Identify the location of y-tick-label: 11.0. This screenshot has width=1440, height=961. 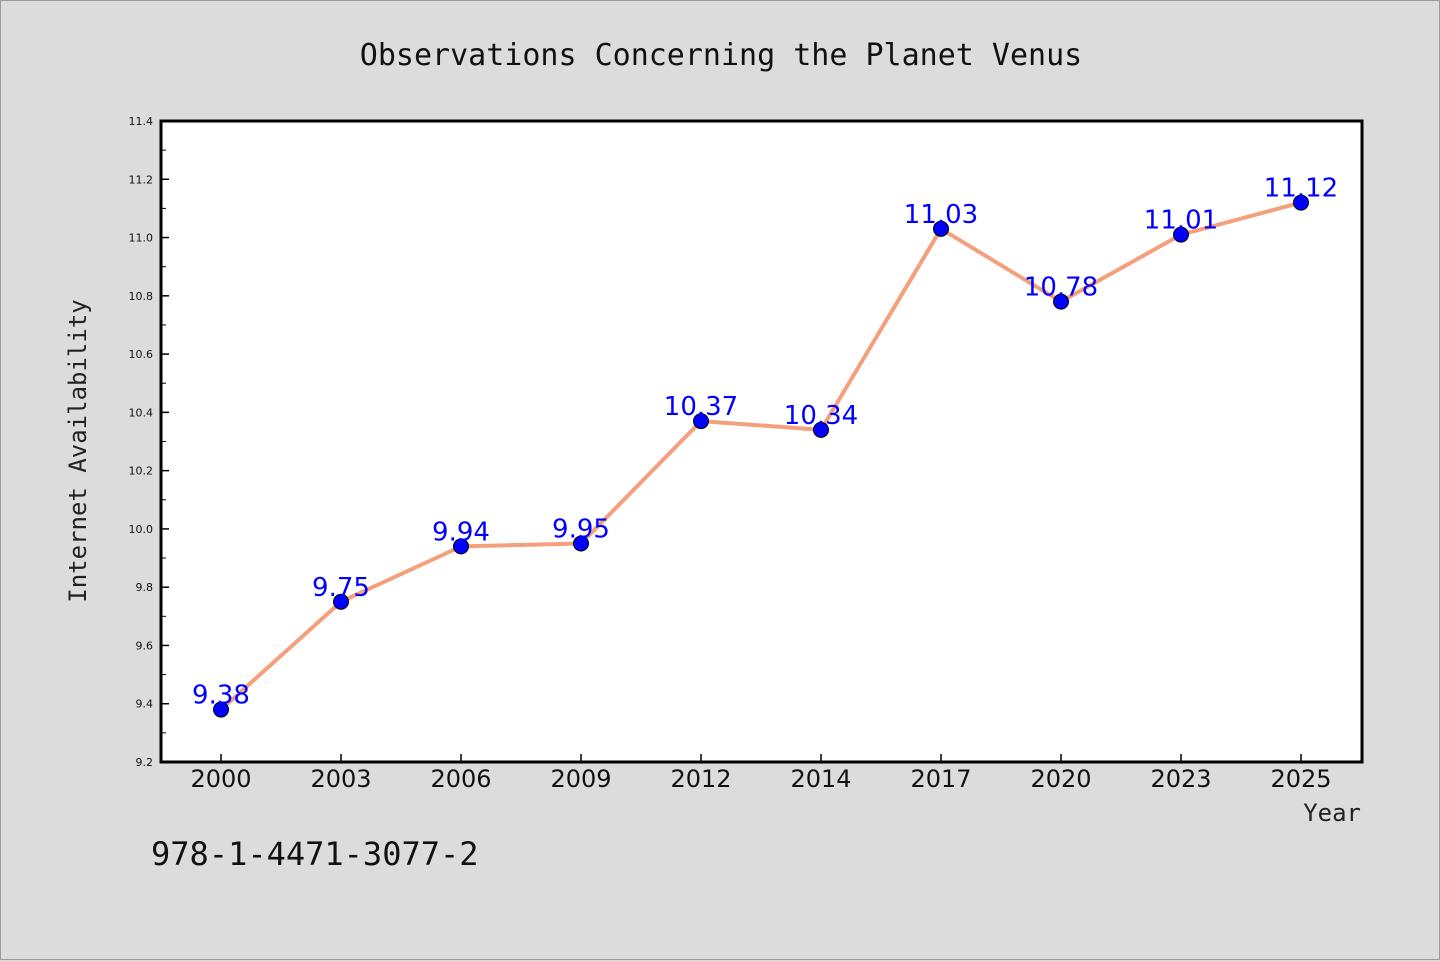
(141, 238).